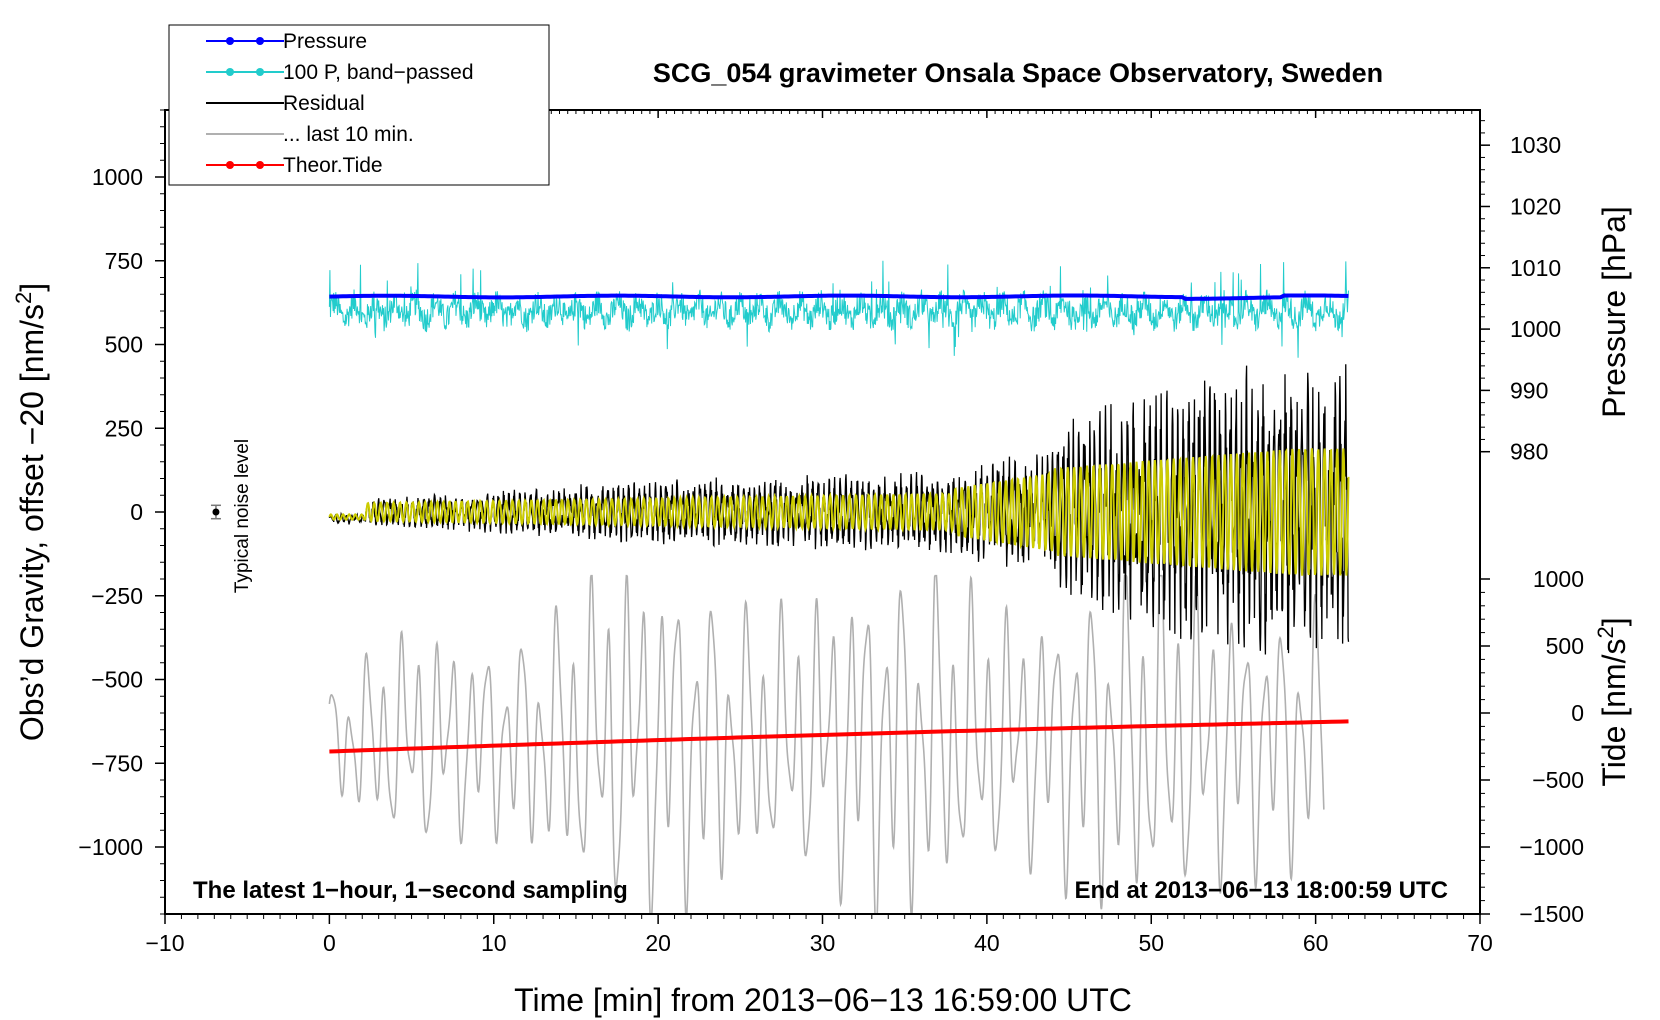 This screenshot has width=1660, height=1020. I want to click on legend-label: ... last 10 min., so click(348, 134).